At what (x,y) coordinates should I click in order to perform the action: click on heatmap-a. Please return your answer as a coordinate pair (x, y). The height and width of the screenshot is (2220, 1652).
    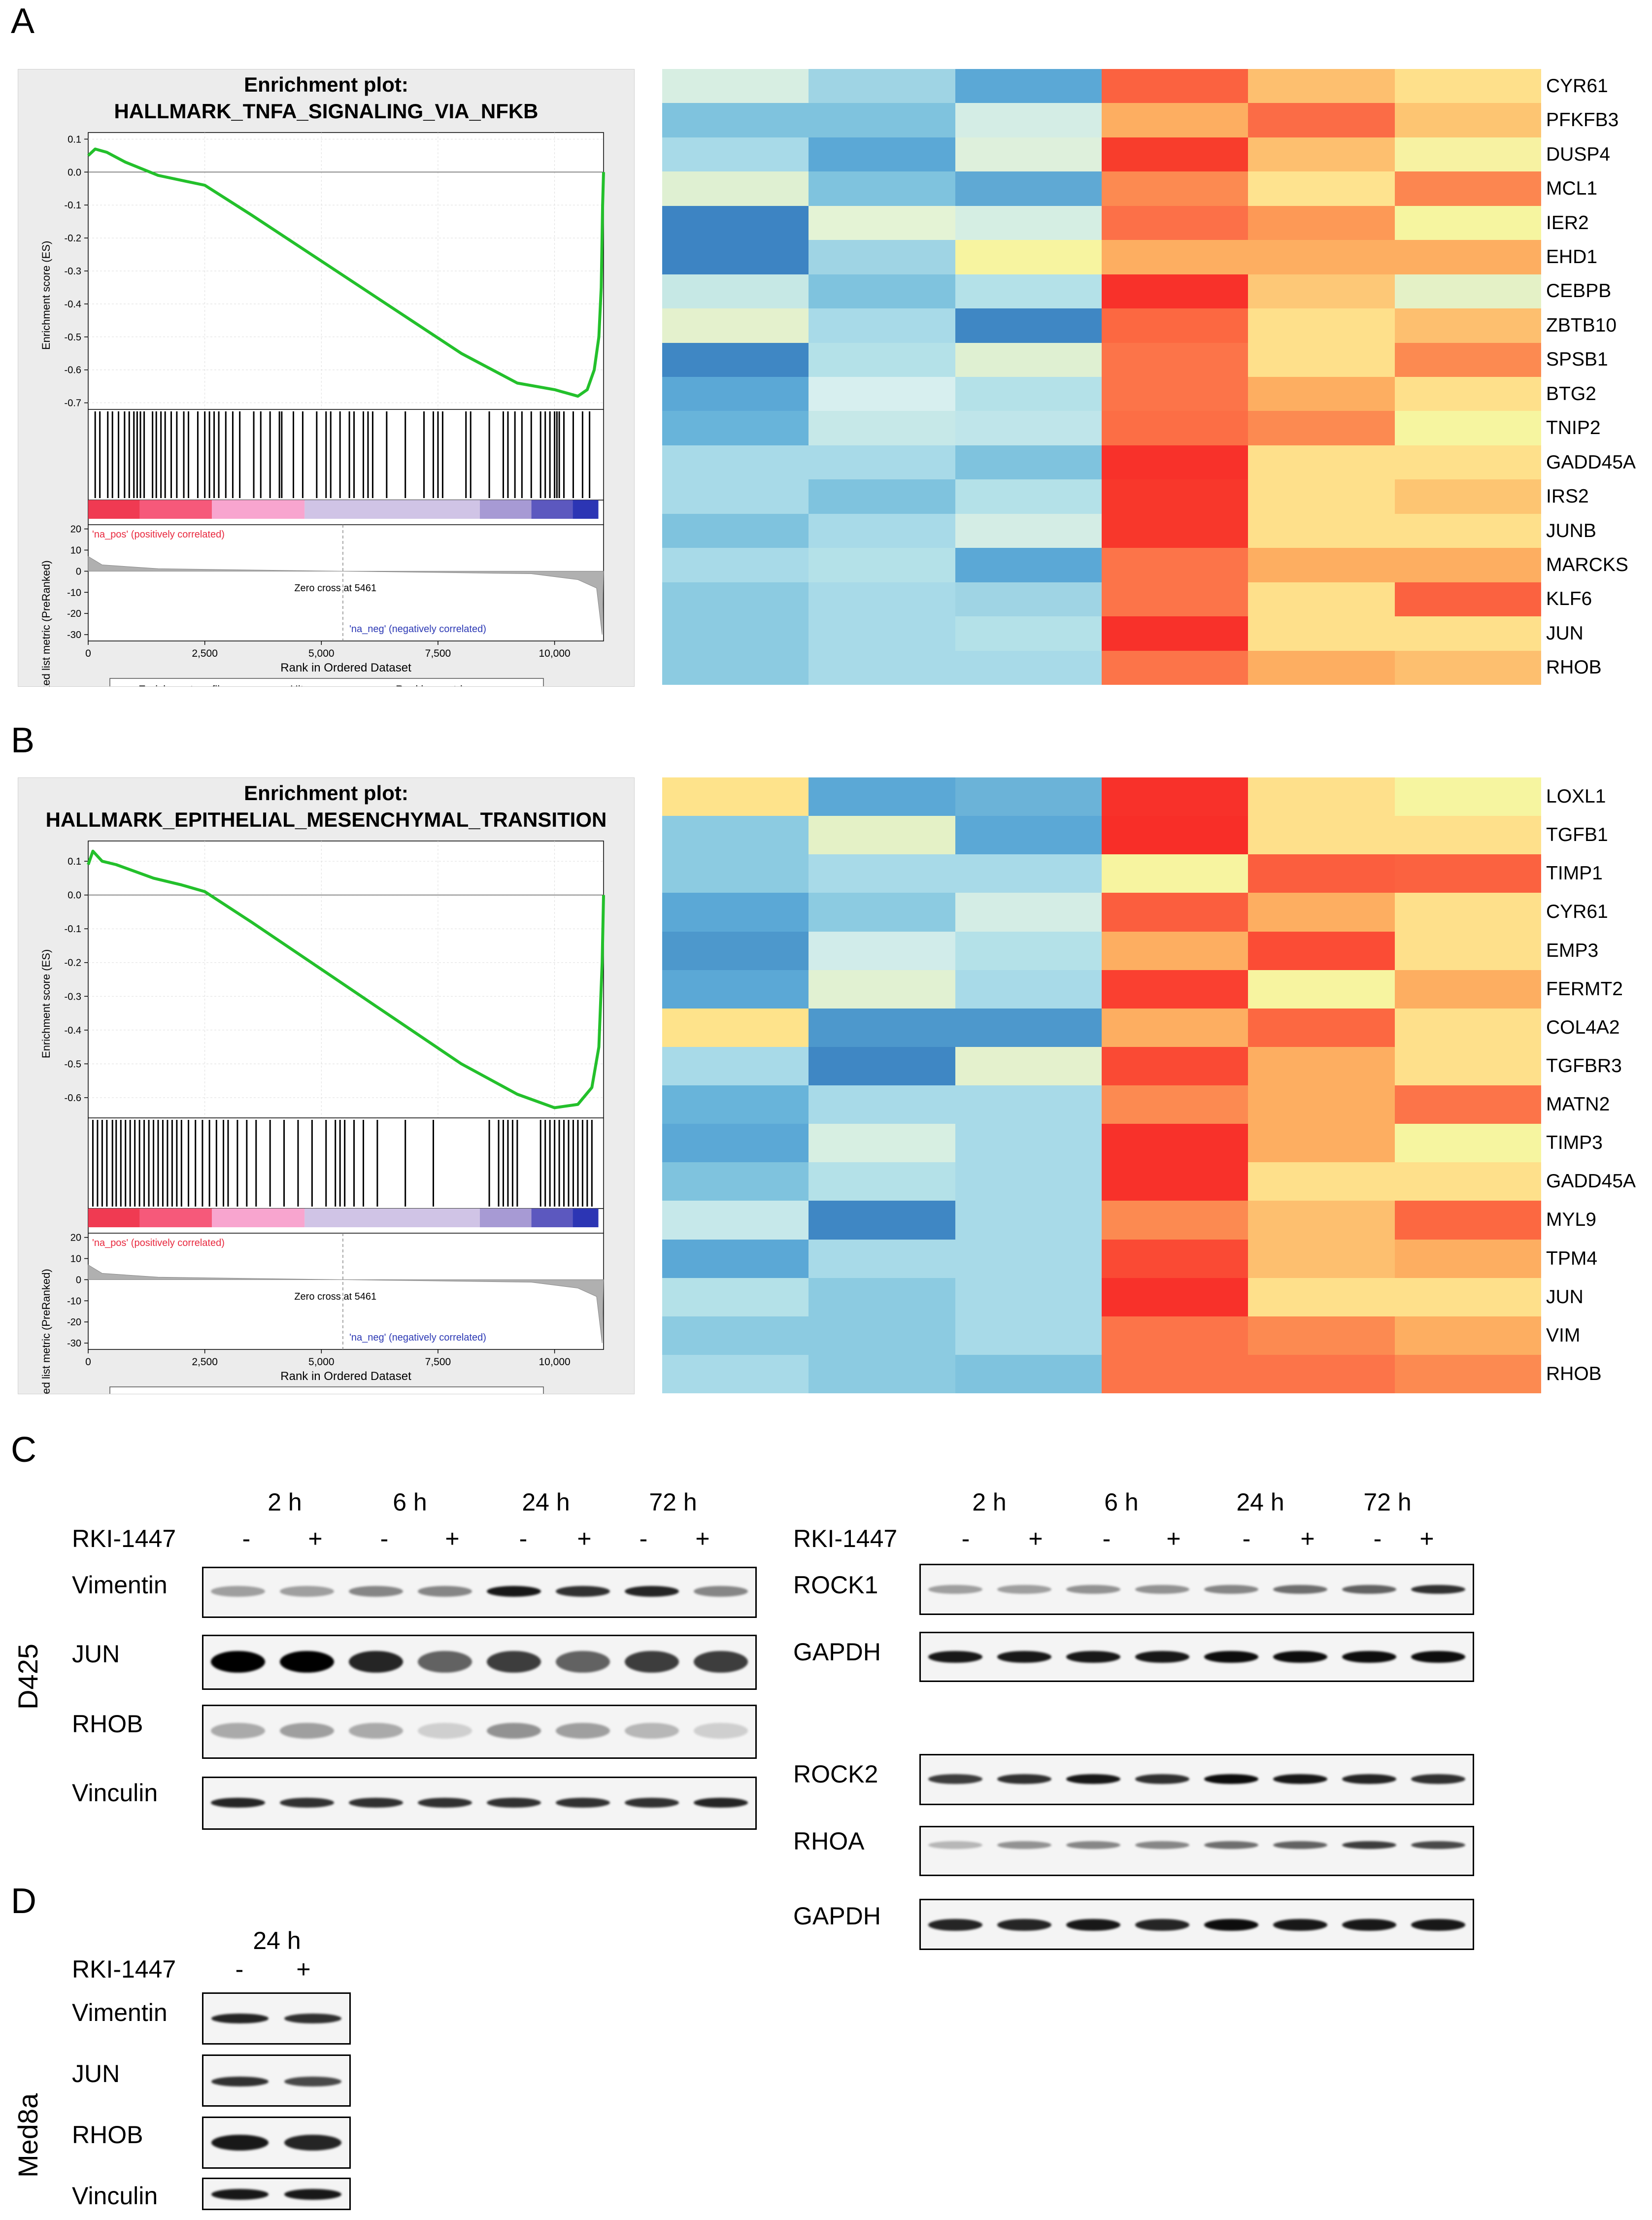
    Looking at the image, I should click on (1101, 377).